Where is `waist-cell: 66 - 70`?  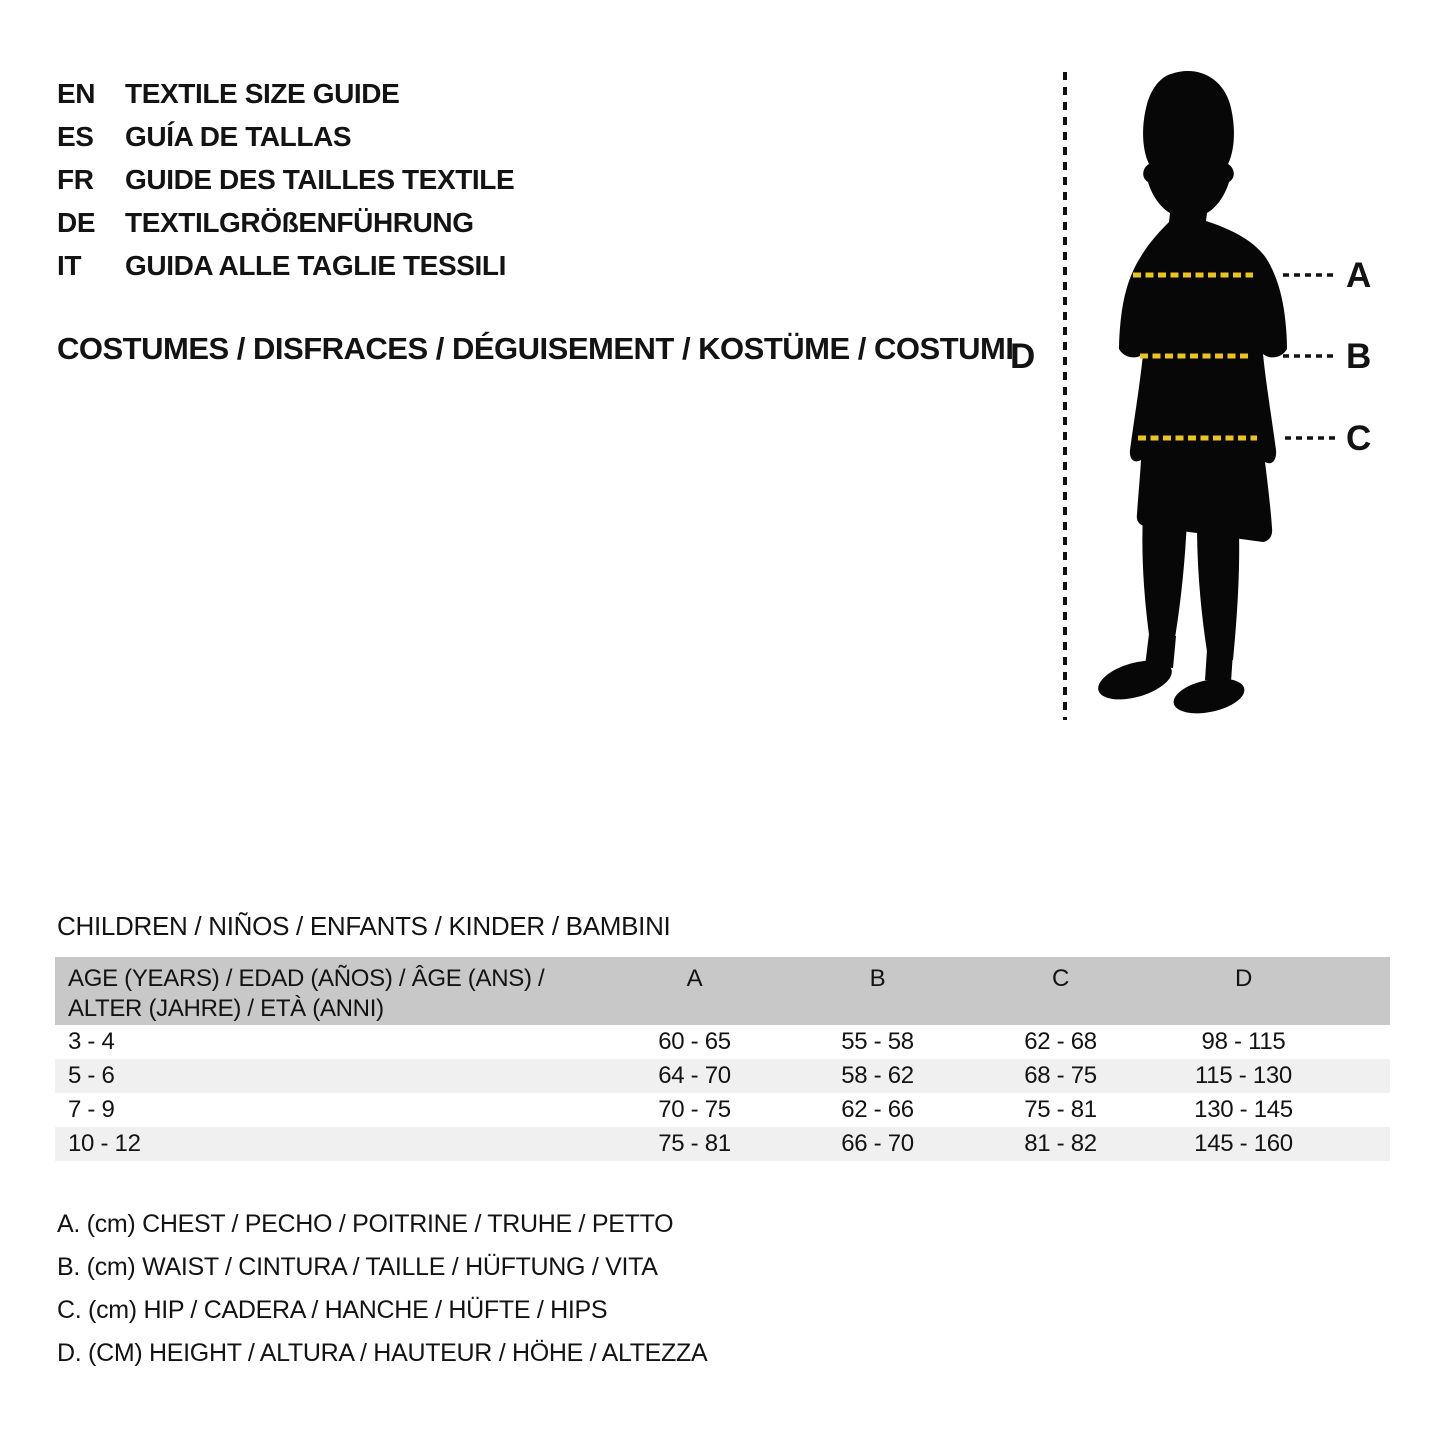 waist-cell: 66 - 70 is located at coordinates (877, 1143).